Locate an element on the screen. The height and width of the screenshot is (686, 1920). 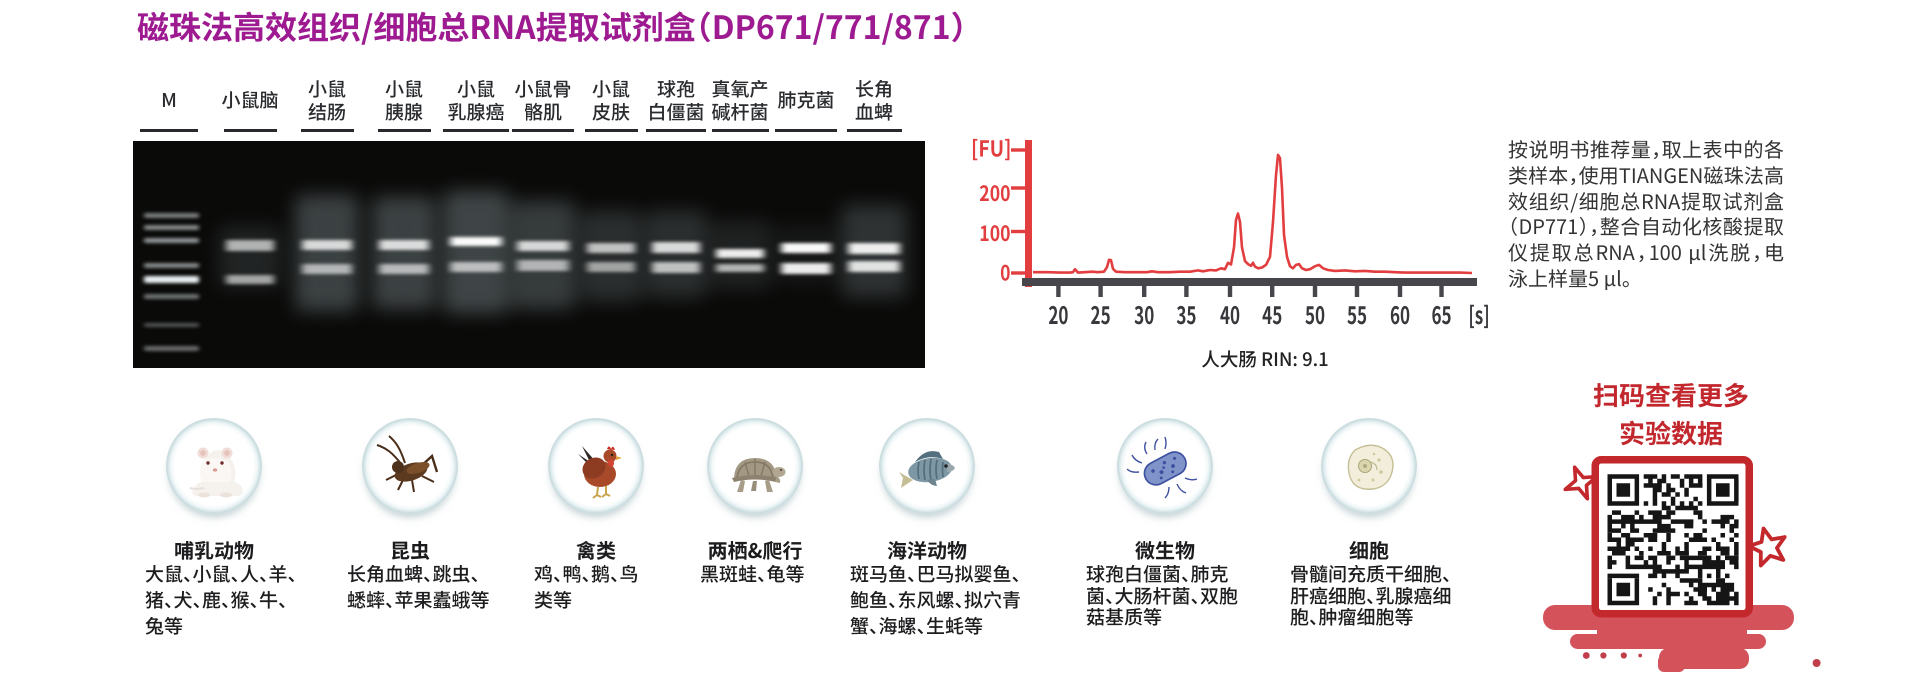
svg-text: 35 is located at coordinates (1186, 313).